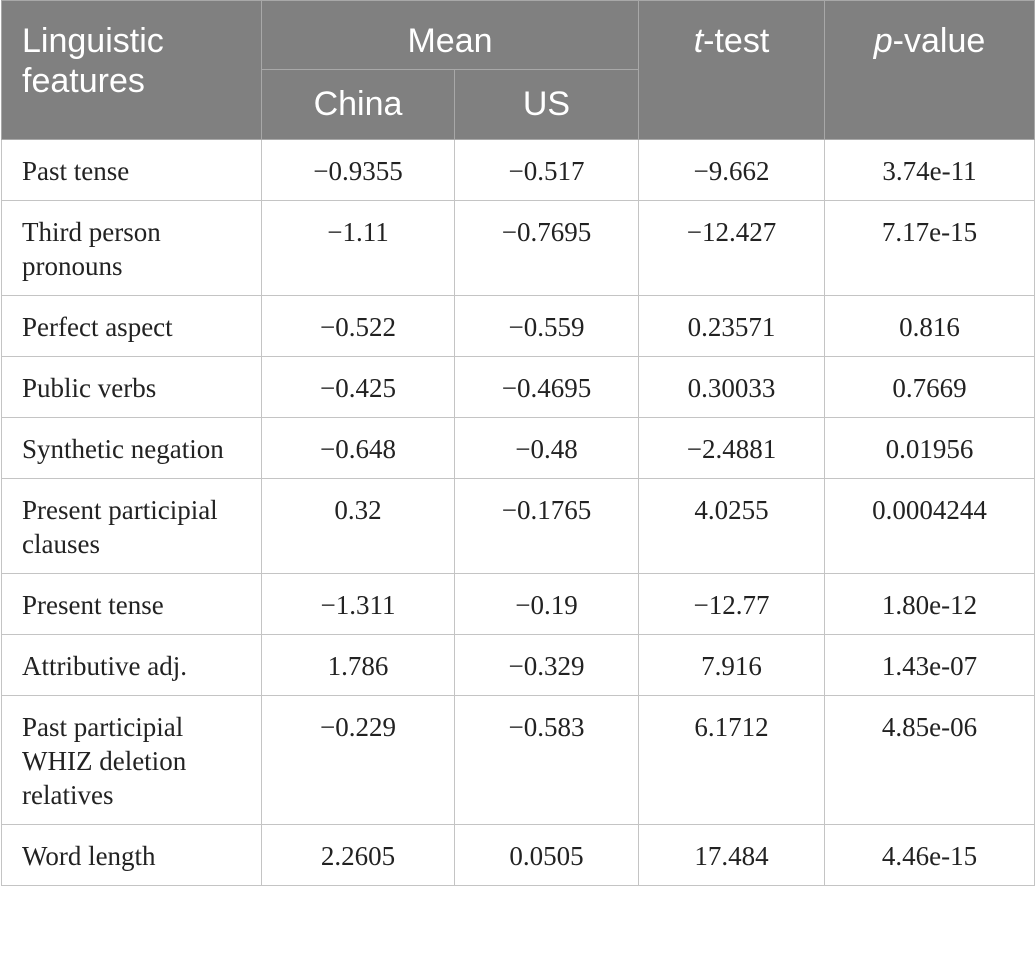 The width and height of the screenshot is (1035, 973). I want to click on feature-cell: Third person pronouns, so click(131, 248).